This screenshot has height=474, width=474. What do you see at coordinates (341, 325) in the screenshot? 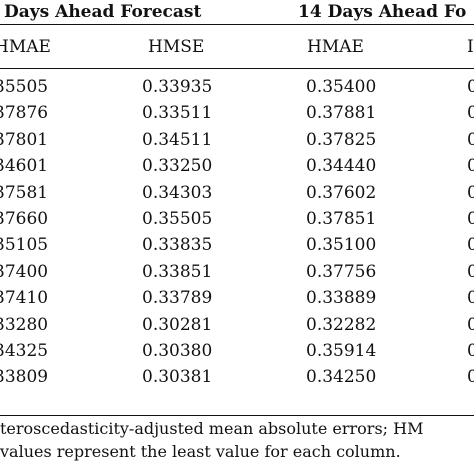
I see `table-cell-hmae-2: 0.32282` at bounding box center [341, 325].